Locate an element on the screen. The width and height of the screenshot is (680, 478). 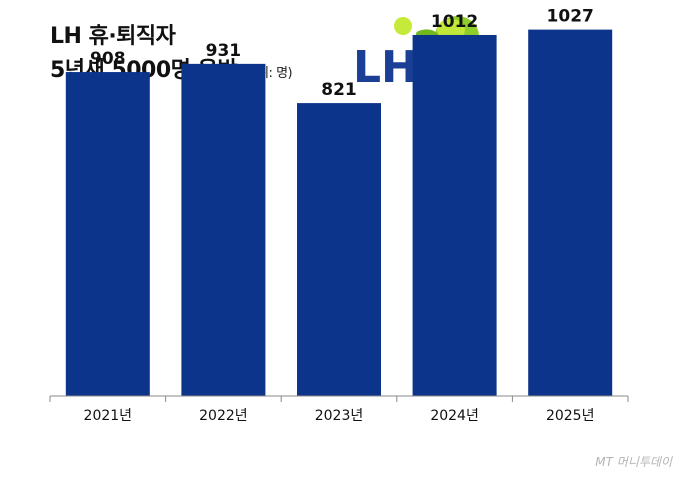
x-tick-label: 2023년 is located at coordinates (339, 416).